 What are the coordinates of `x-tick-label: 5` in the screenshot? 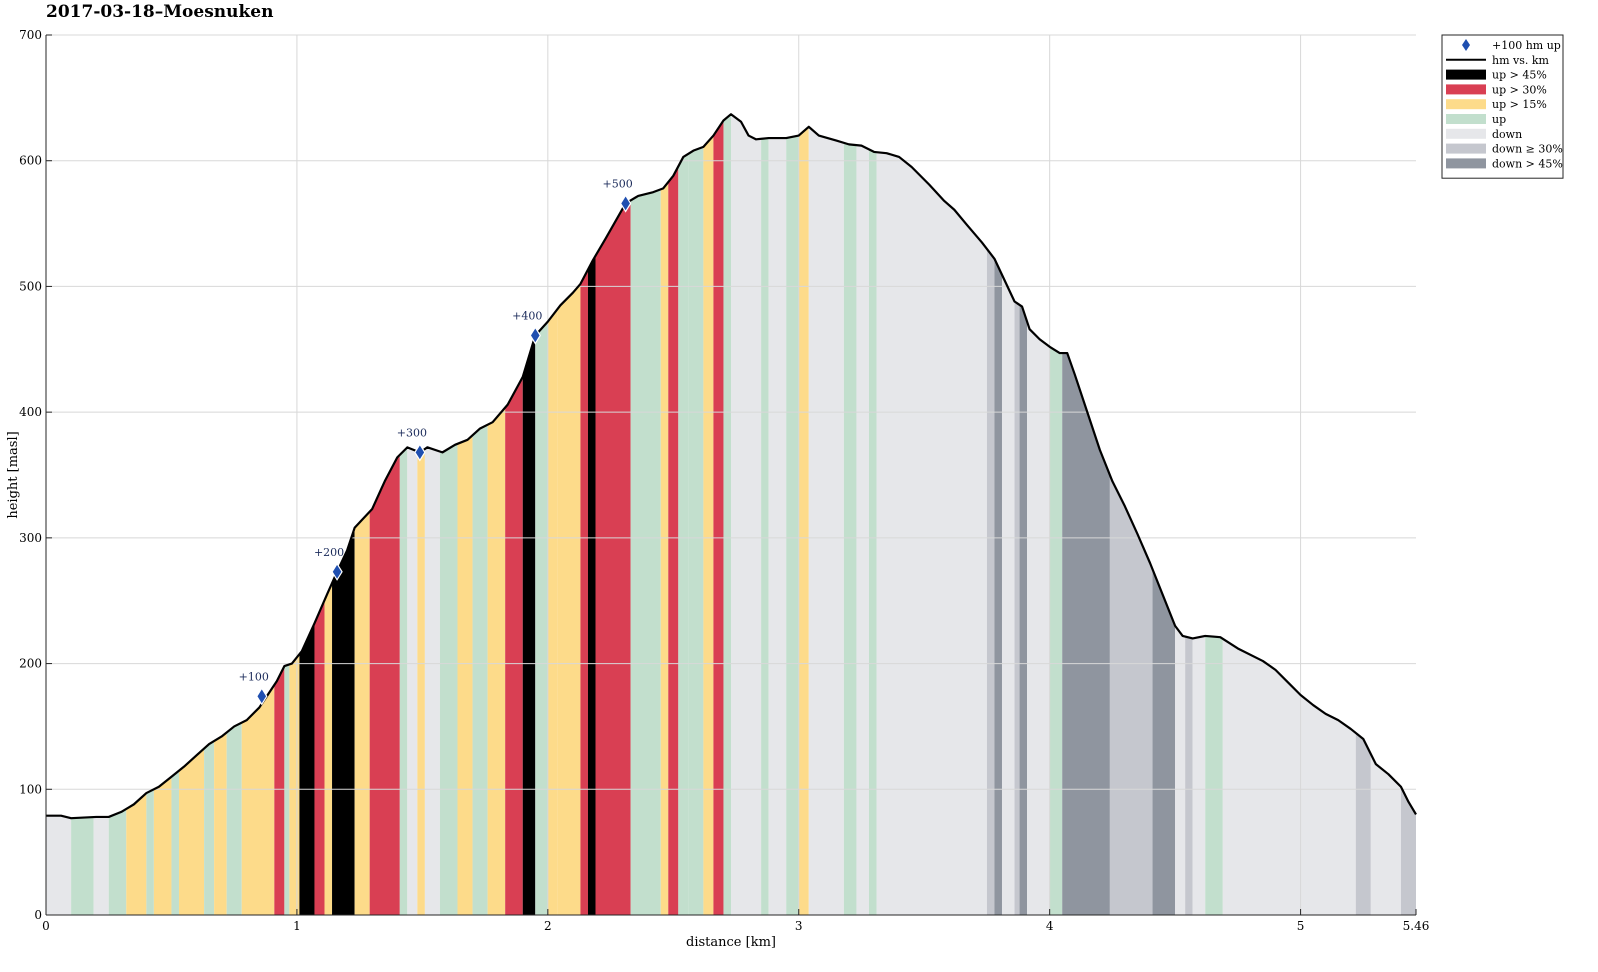 It's located at (1301, 926).